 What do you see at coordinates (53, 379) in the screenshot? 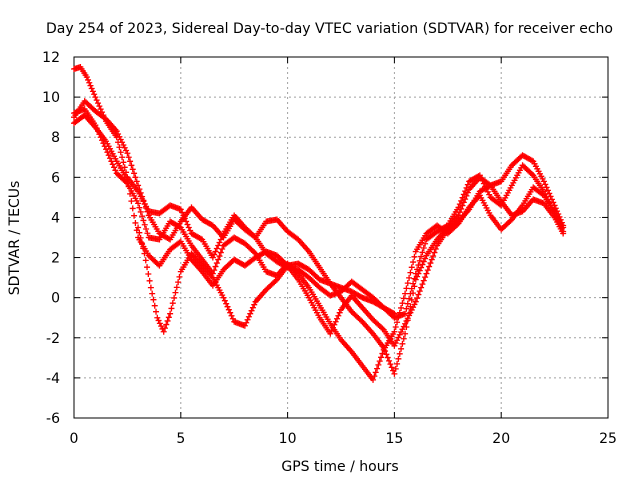
I see `y-tick-label: -4` at bounding box center [53, 379].